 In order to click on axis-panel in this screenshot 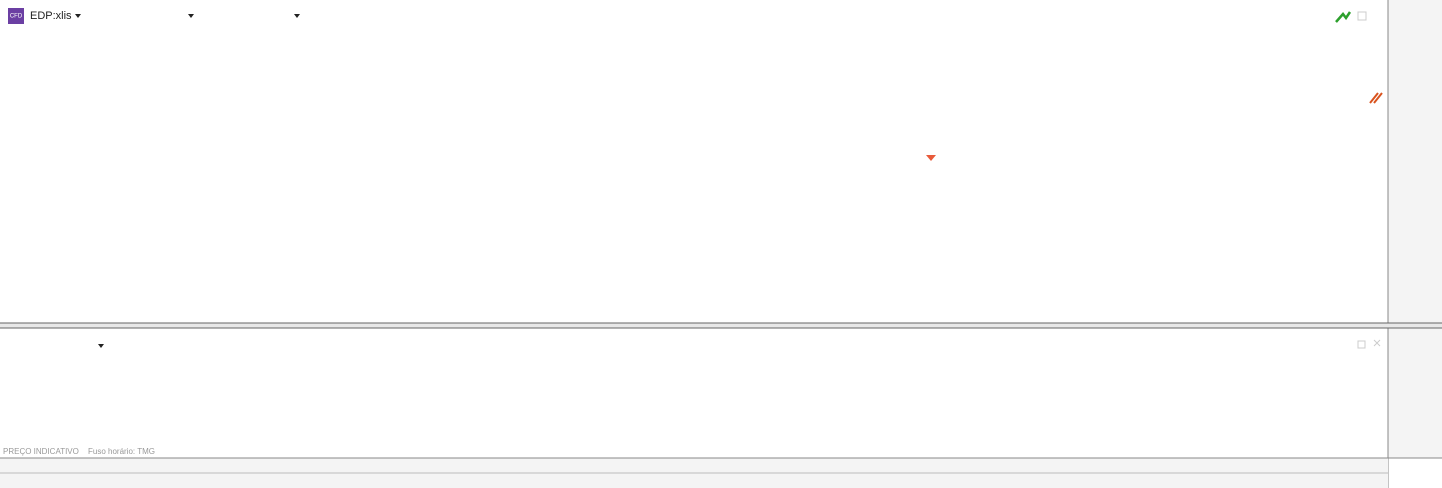, I will do `click(1415, 229)`.